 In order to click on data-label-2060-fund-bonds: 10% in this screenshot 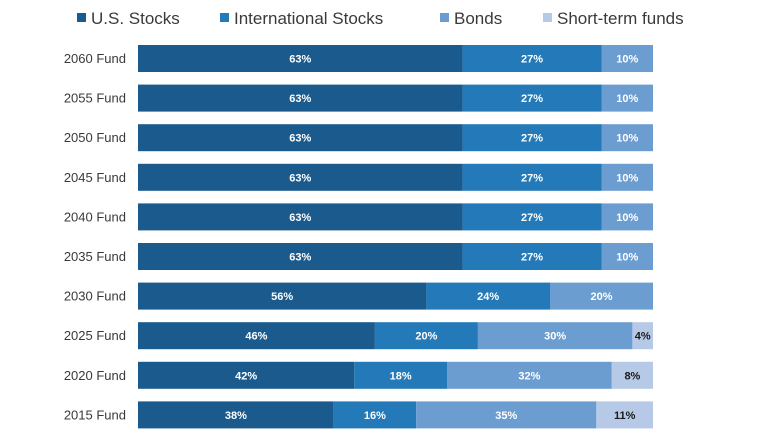, I will do `click(627, 60)`.